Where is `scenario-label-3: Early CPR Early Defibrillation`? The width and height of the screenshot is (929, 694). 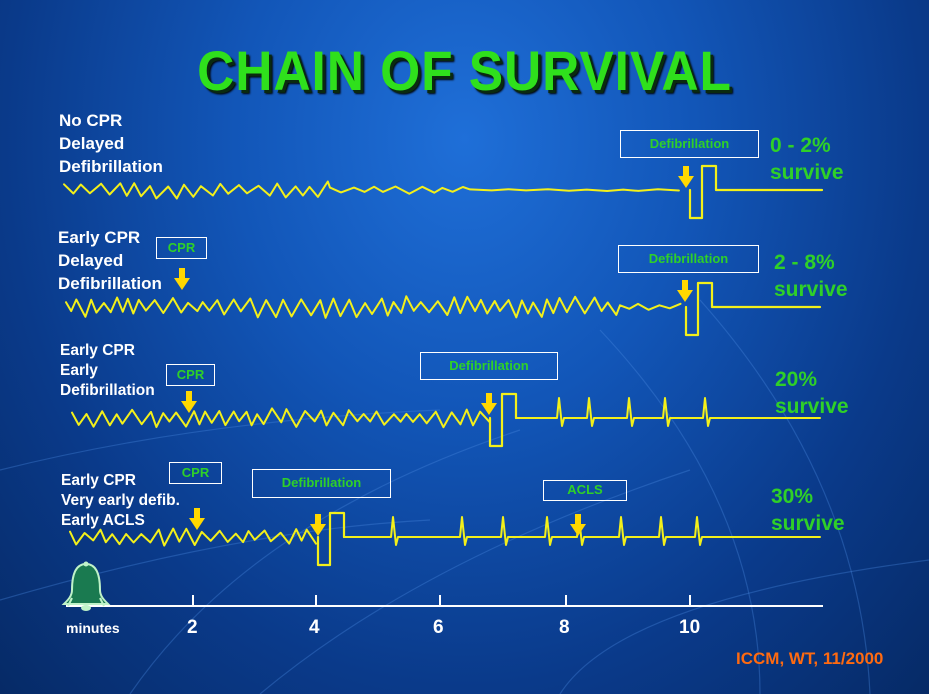 scenario-label-3: Early CPR Early Defibrillation is located at coordinates (107, 371).